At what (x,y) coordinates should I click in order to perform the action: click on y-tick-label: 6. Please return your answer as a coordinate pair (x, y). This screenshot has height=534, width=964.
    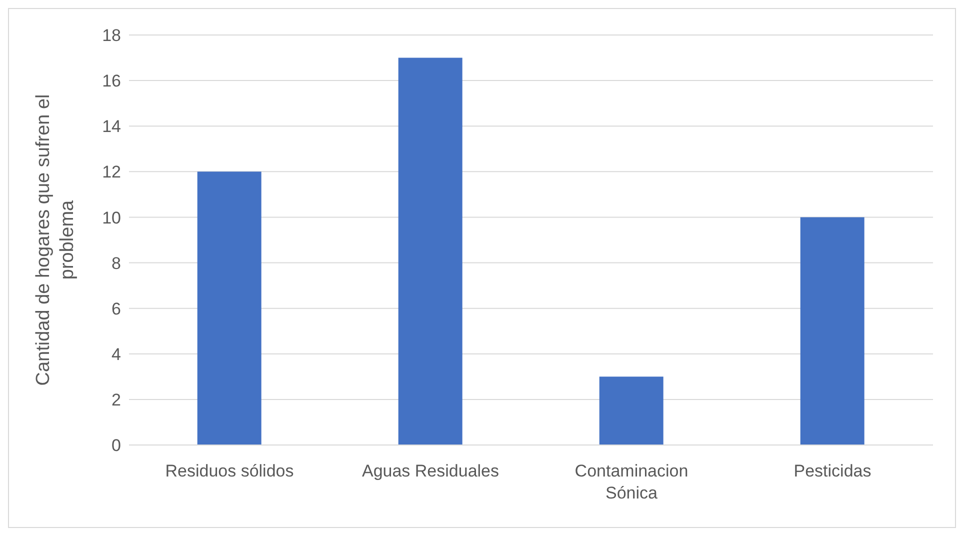
    Looking at the image, I should click on (116, 308).